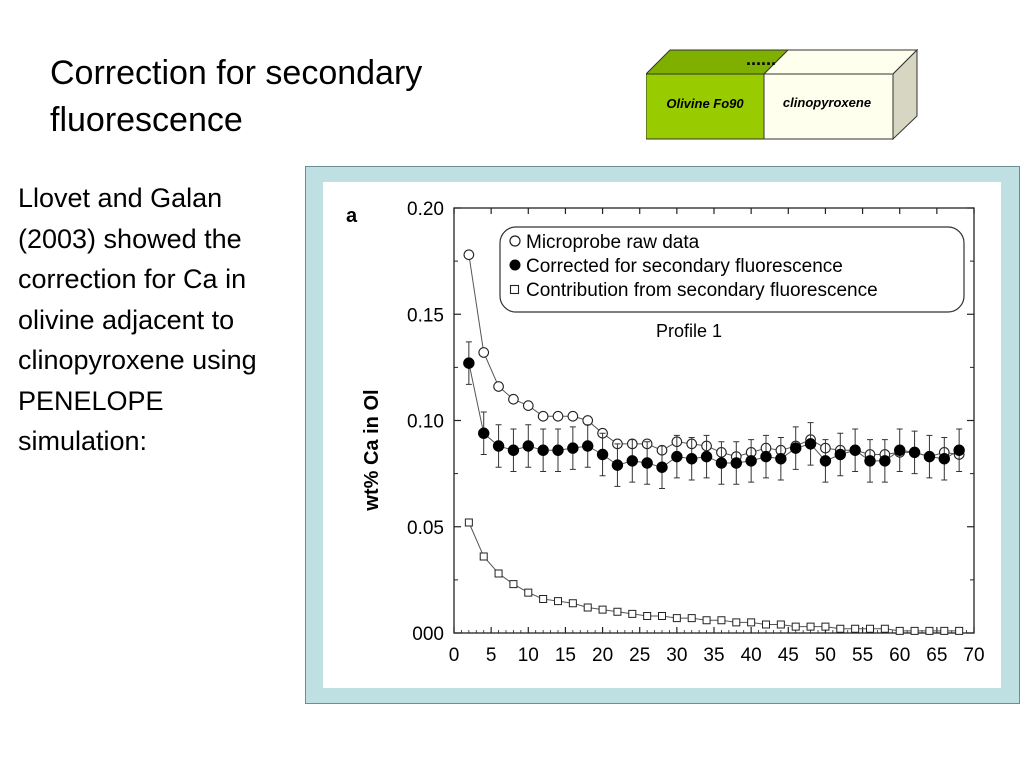  What do you see at coordinates (714, 577) in the screenshot?
I see `series-line-contribution` at bounding box center [714, 577].